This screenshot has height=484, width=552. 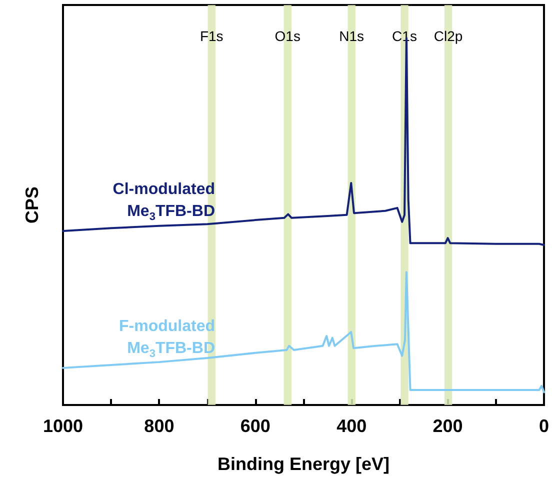 What do you see at coordinates (303, 464) in the screenshot?
I see `x-axis-title: Binding Energy [eV]` at bounding box center [303, 464].